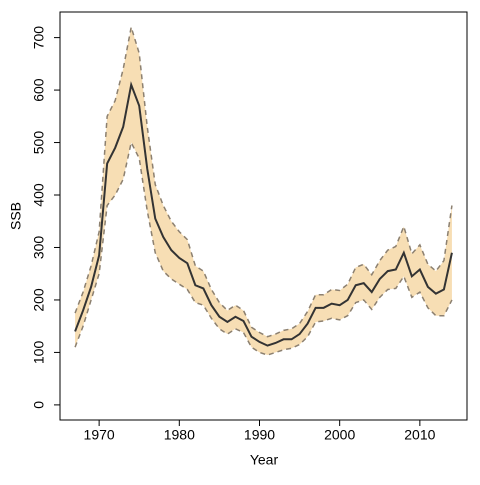 The height and width of the screenshot is (485, 480). What do you see at coordinates (39, 405) in the screenshot?
I see `y-tick-label: 0` at bounding box center [39, 405].